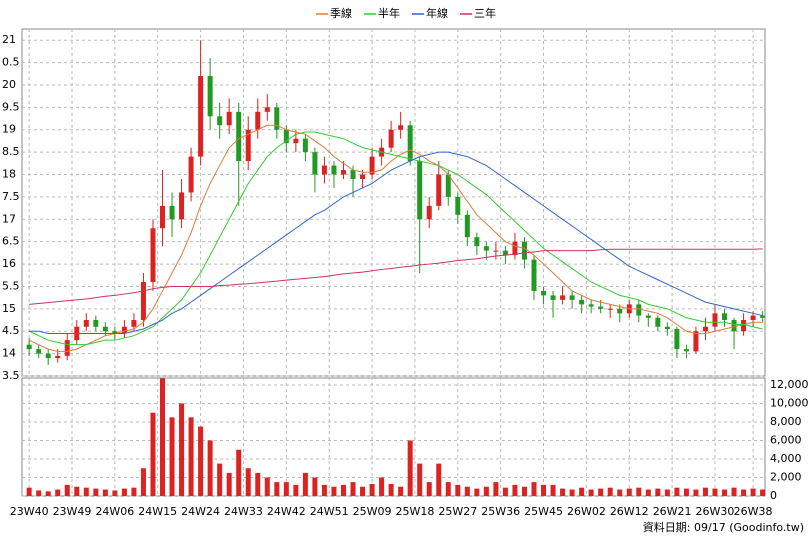 Image resolution: width=808 pixels, height=540 pixels. I want to click on x-tick-label: 26W30, so click(715, 511).